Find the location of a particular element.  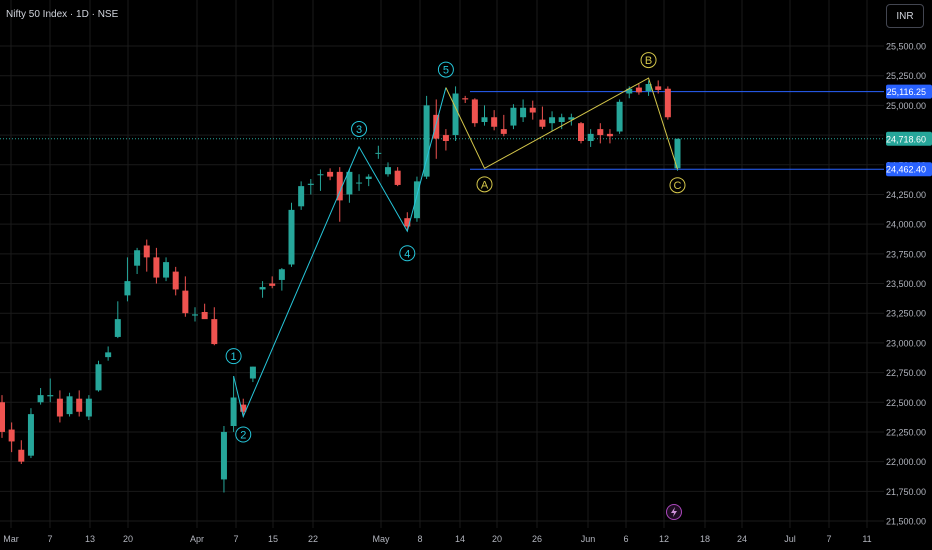

x-tick-label: 22 is located at coordinates (313, 539).